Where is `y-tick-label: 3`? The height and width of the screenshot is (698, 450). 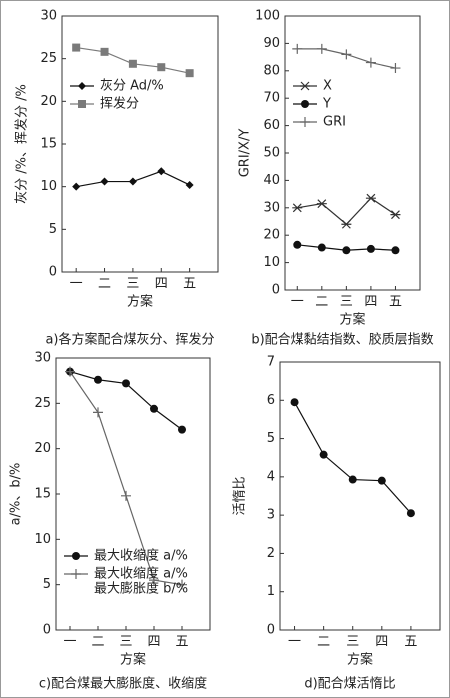
y-tick-label: 3 is located at coordinates (271, 515).